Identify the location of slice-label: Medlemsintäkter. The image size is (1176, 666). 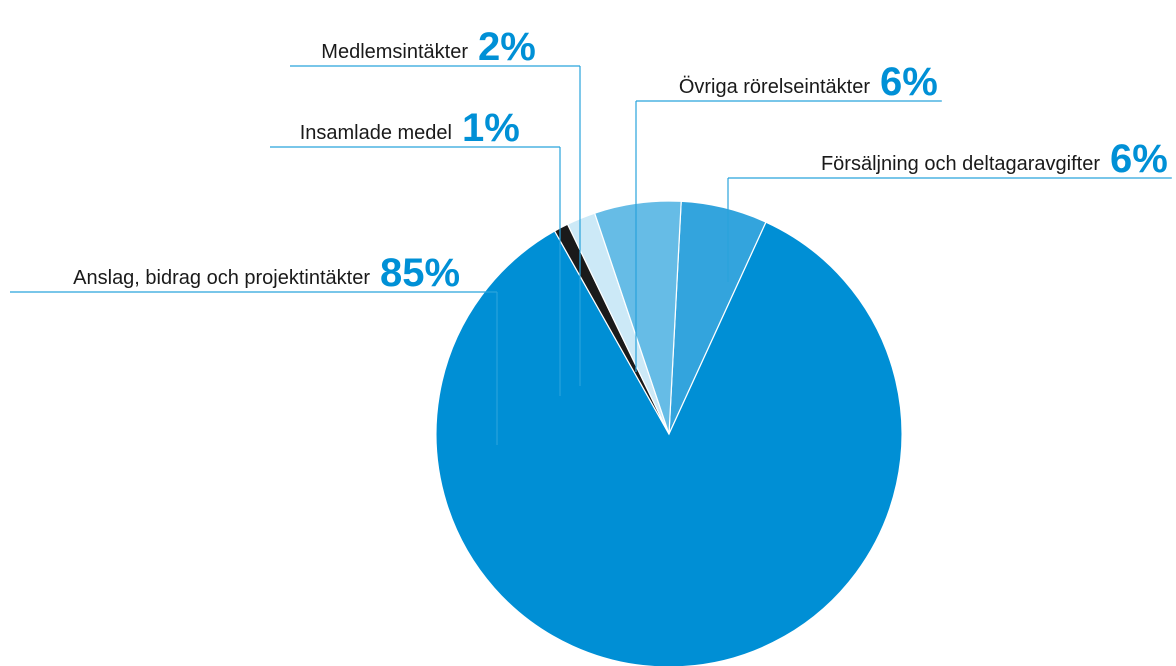
(394, 52).